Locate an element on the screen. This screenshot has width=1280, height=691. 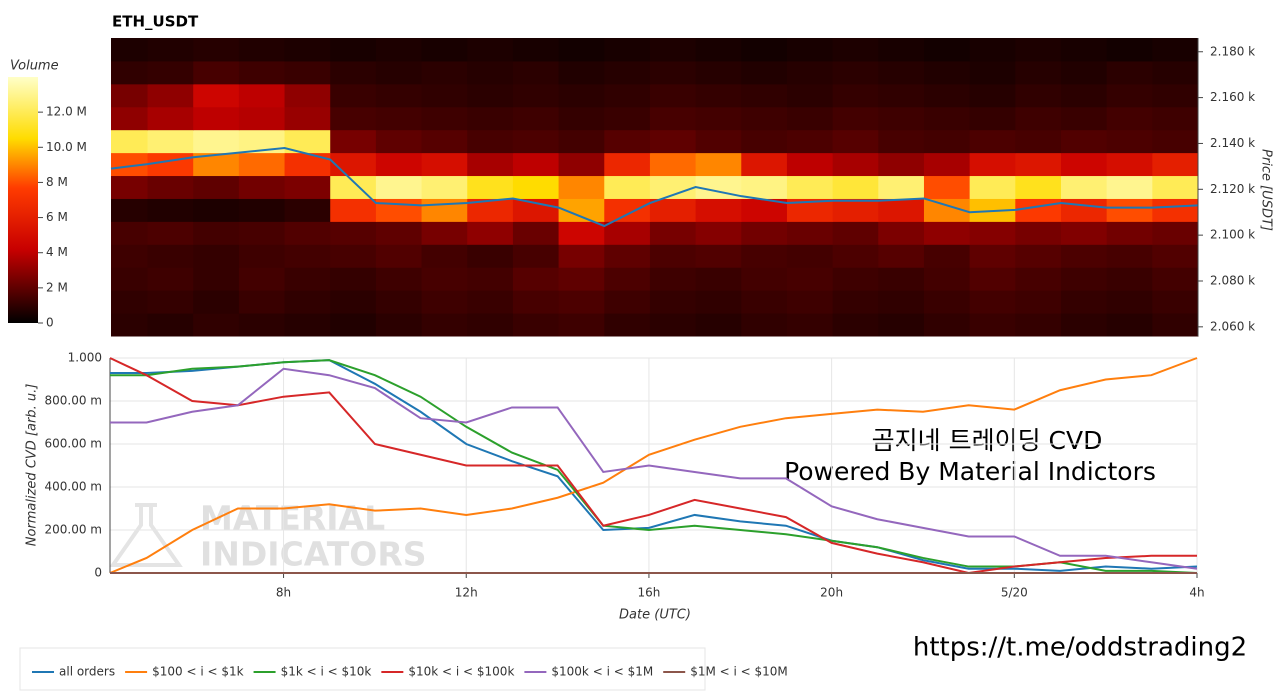
legend-label: $1k < i < $10k is located at coordinates (326, 672).